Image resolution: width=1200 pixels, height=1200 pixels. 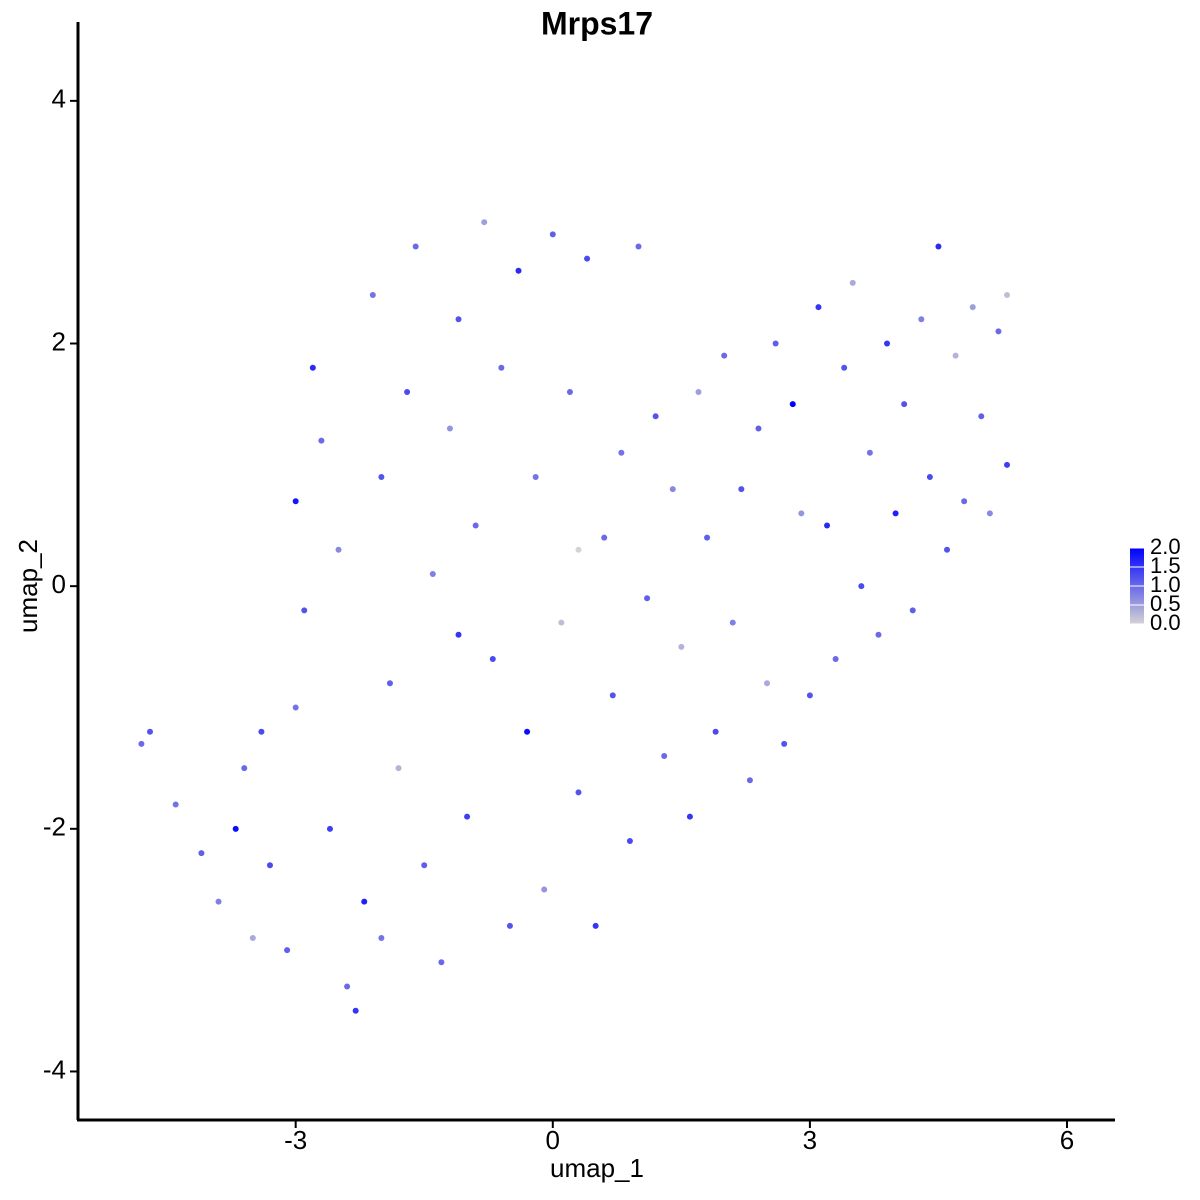 What do you see at coordinates (59, 341) in the screenshot?
I see `y-tick-label: 2` at bounding box center [59, 341].